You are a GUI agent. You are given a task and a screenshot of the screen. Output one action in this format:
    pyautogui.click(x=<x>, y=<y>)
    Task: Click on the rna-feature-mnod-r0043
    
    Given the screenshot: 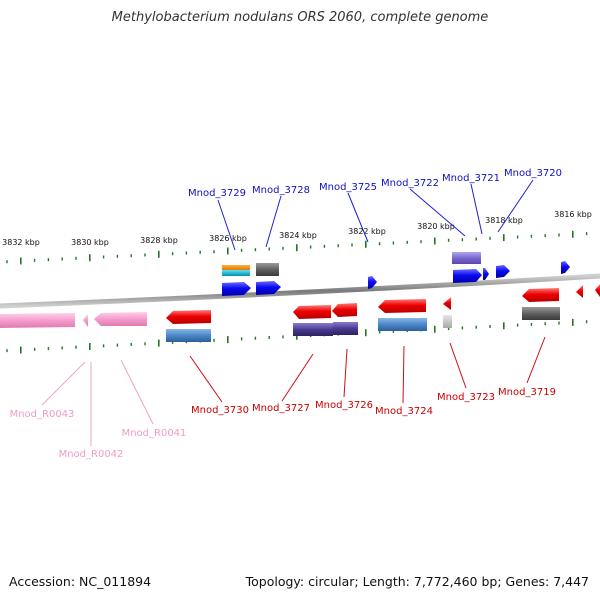 What is the action you would take?
    pyautogui.click(x=37, y=320)
    